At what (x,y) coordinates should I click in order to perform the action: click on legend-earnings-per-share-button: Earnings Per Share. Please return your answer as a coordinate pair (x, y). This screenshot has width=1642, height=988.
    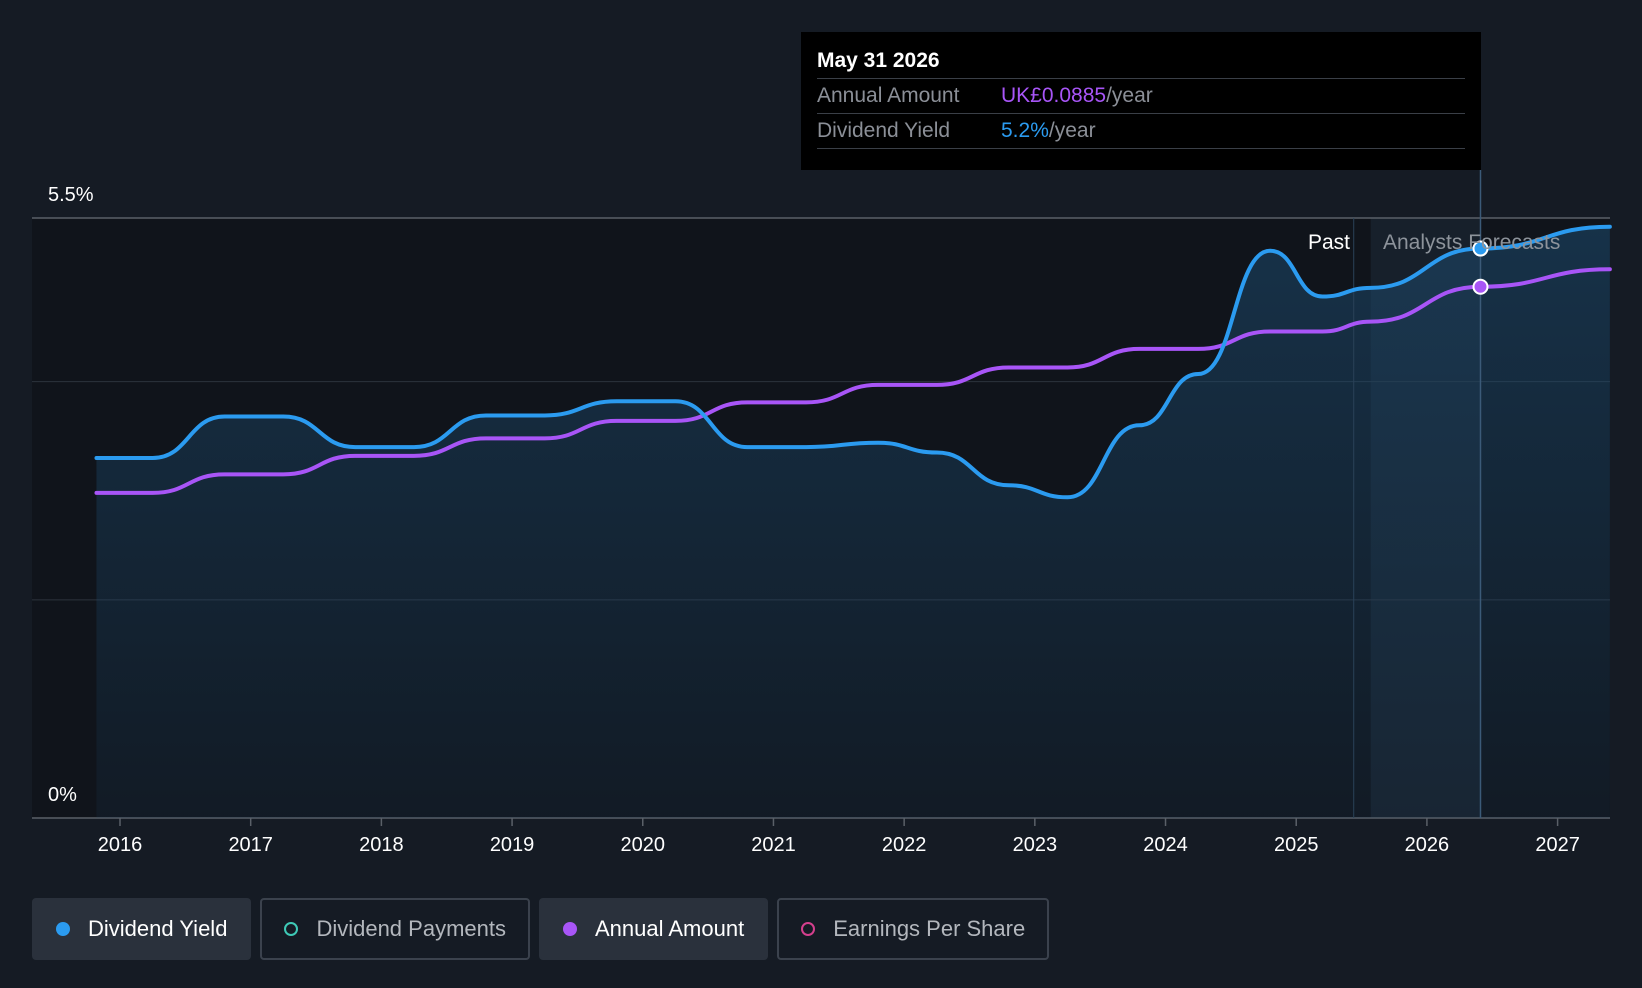
    Looking at the image, I should click on (913, 929).